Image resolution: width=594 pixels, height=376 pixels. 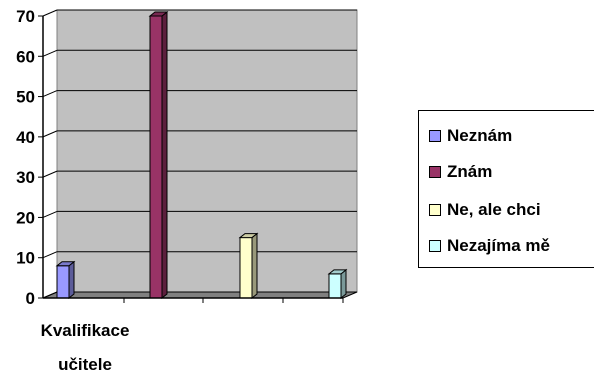 I want to click on legend-swatch-nezajima-me, so click(x=435, y=246).